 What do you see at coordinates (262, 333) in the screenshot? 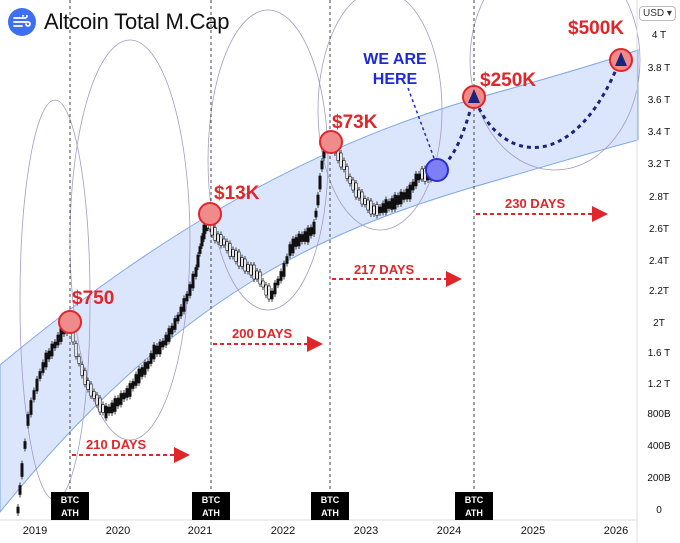
I see `days-label-2: 200 DAYS` at bounding box center [262, 333].